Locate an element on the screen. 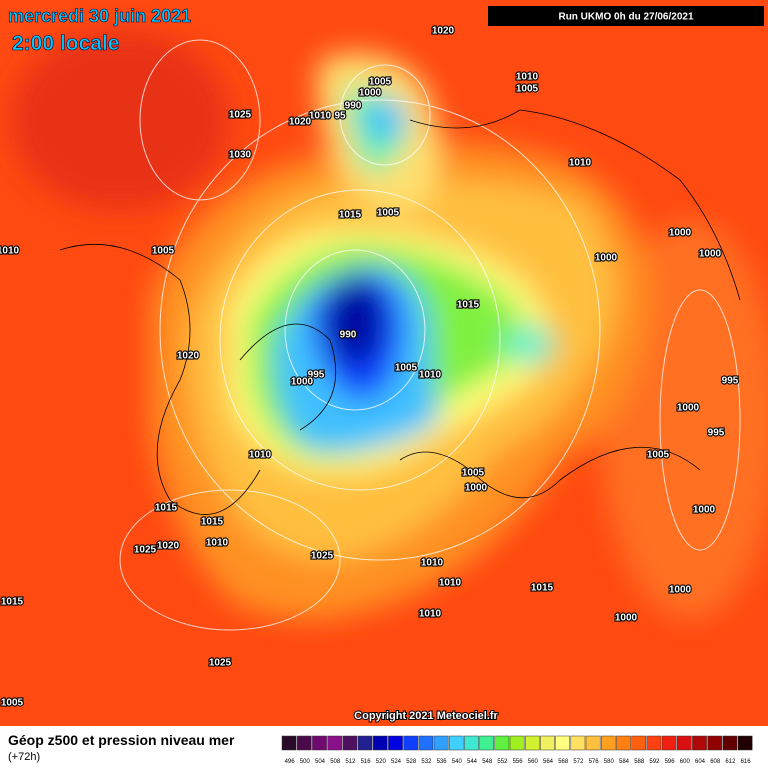  scale-label: 596 is located at coordinates (670, 762).